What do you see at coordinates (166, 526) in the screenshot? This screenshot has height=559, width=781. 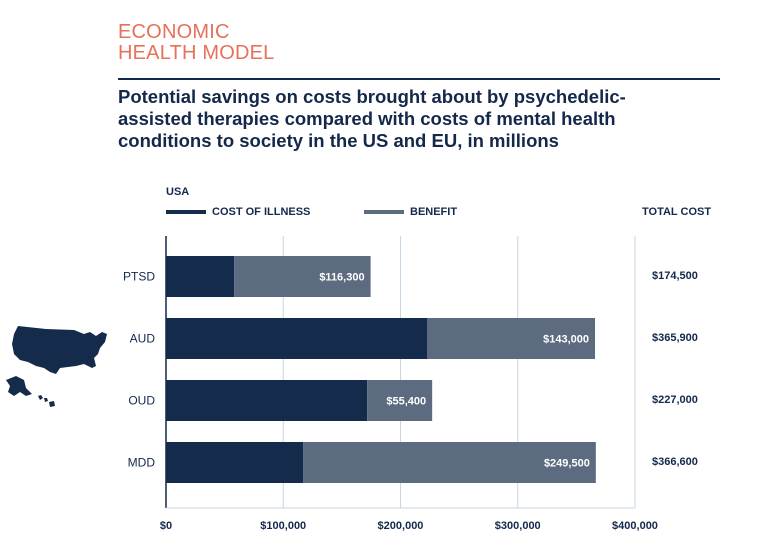 I see `x-tick-label: $0` at bounding box center [166, 526].